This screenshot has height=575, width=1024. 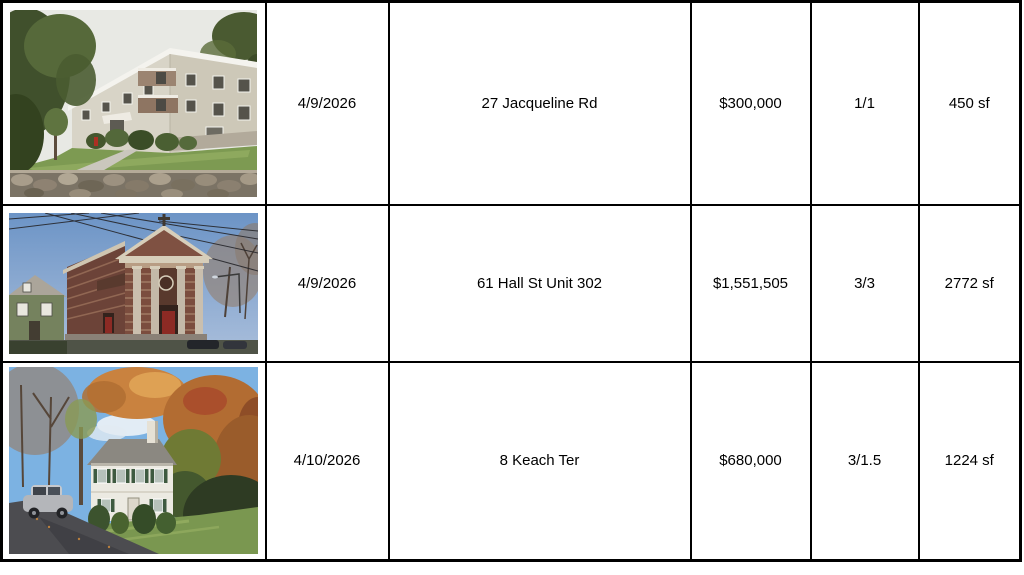 What do you see at coordinates (327, 461) in the screenshot?
I see `date-cell: 4/10/2026` at bounding box center [327, 461].